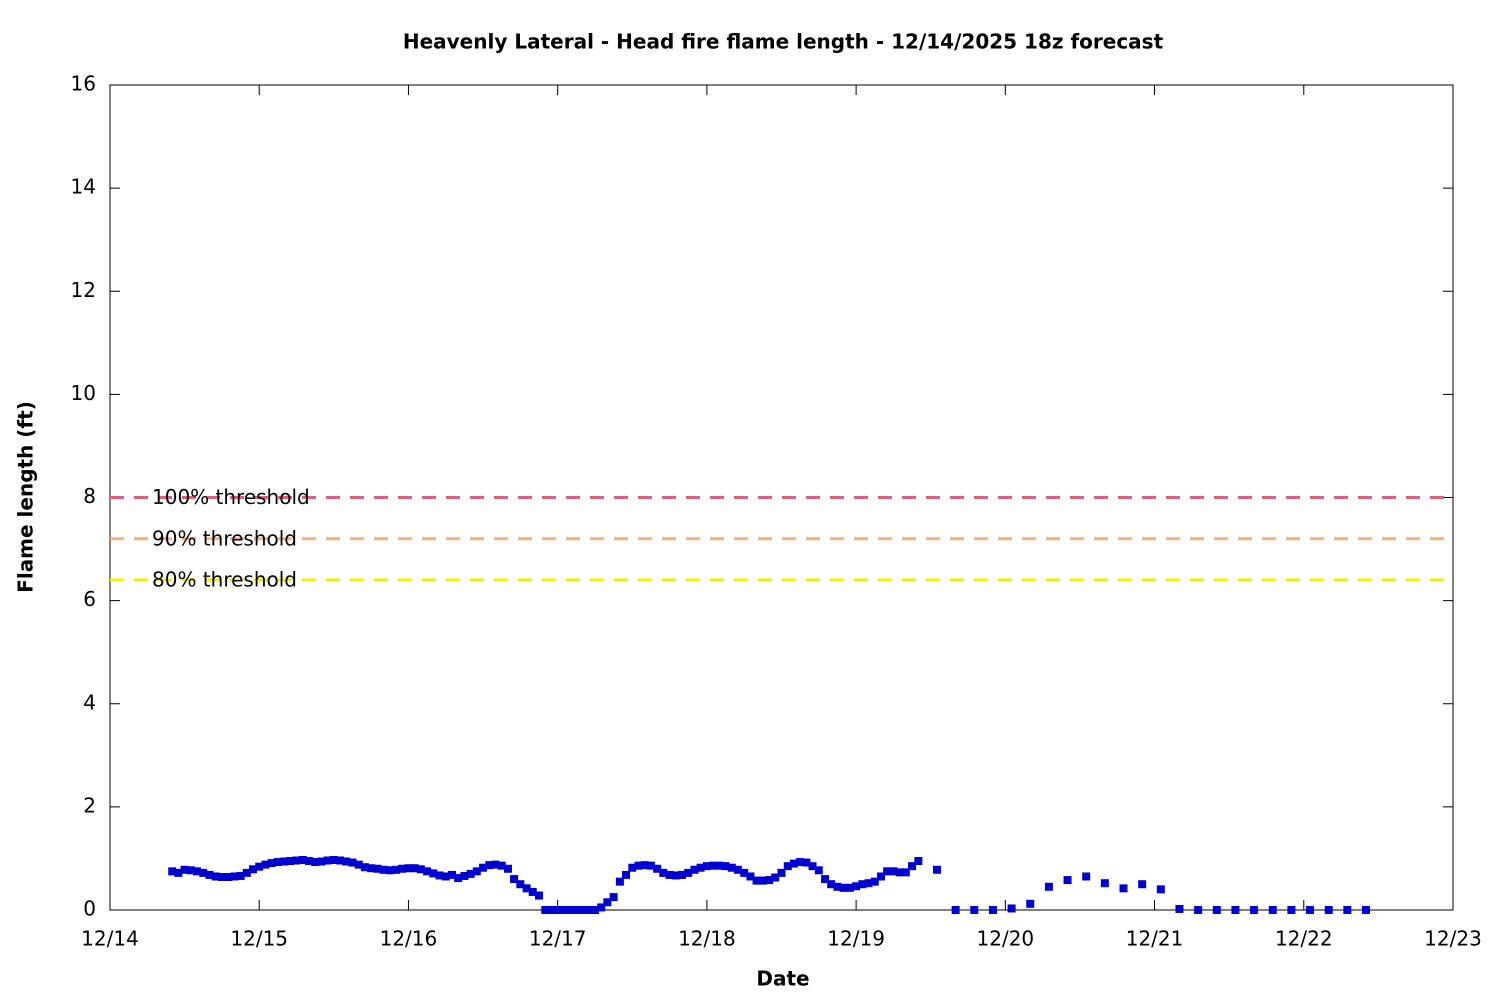 This screenshot has height=1000, width=1500. Describe the element at coordinates (89, 599) in the screenshot. I see `y-tick-label: 6` at that location.